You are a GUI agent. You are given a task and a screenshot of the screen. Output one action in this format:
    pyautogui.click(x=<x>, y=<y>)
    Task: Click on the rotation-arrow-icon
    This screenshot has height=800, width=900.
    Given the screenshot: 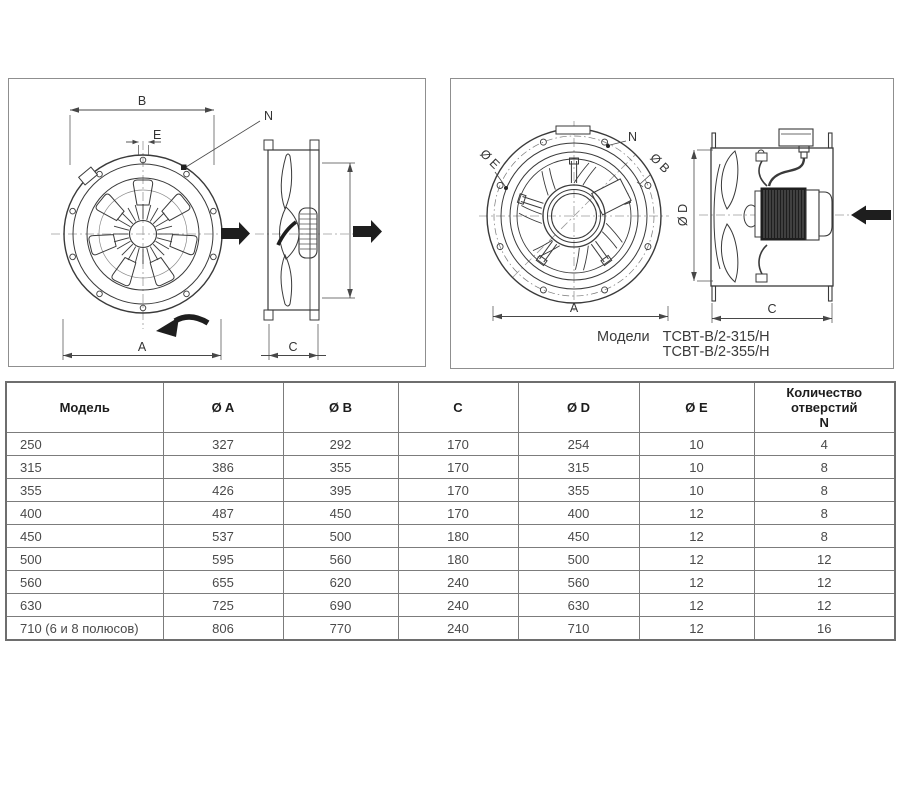 What is the action you would take?
    pyautogui.click(x=183, y=325)
    